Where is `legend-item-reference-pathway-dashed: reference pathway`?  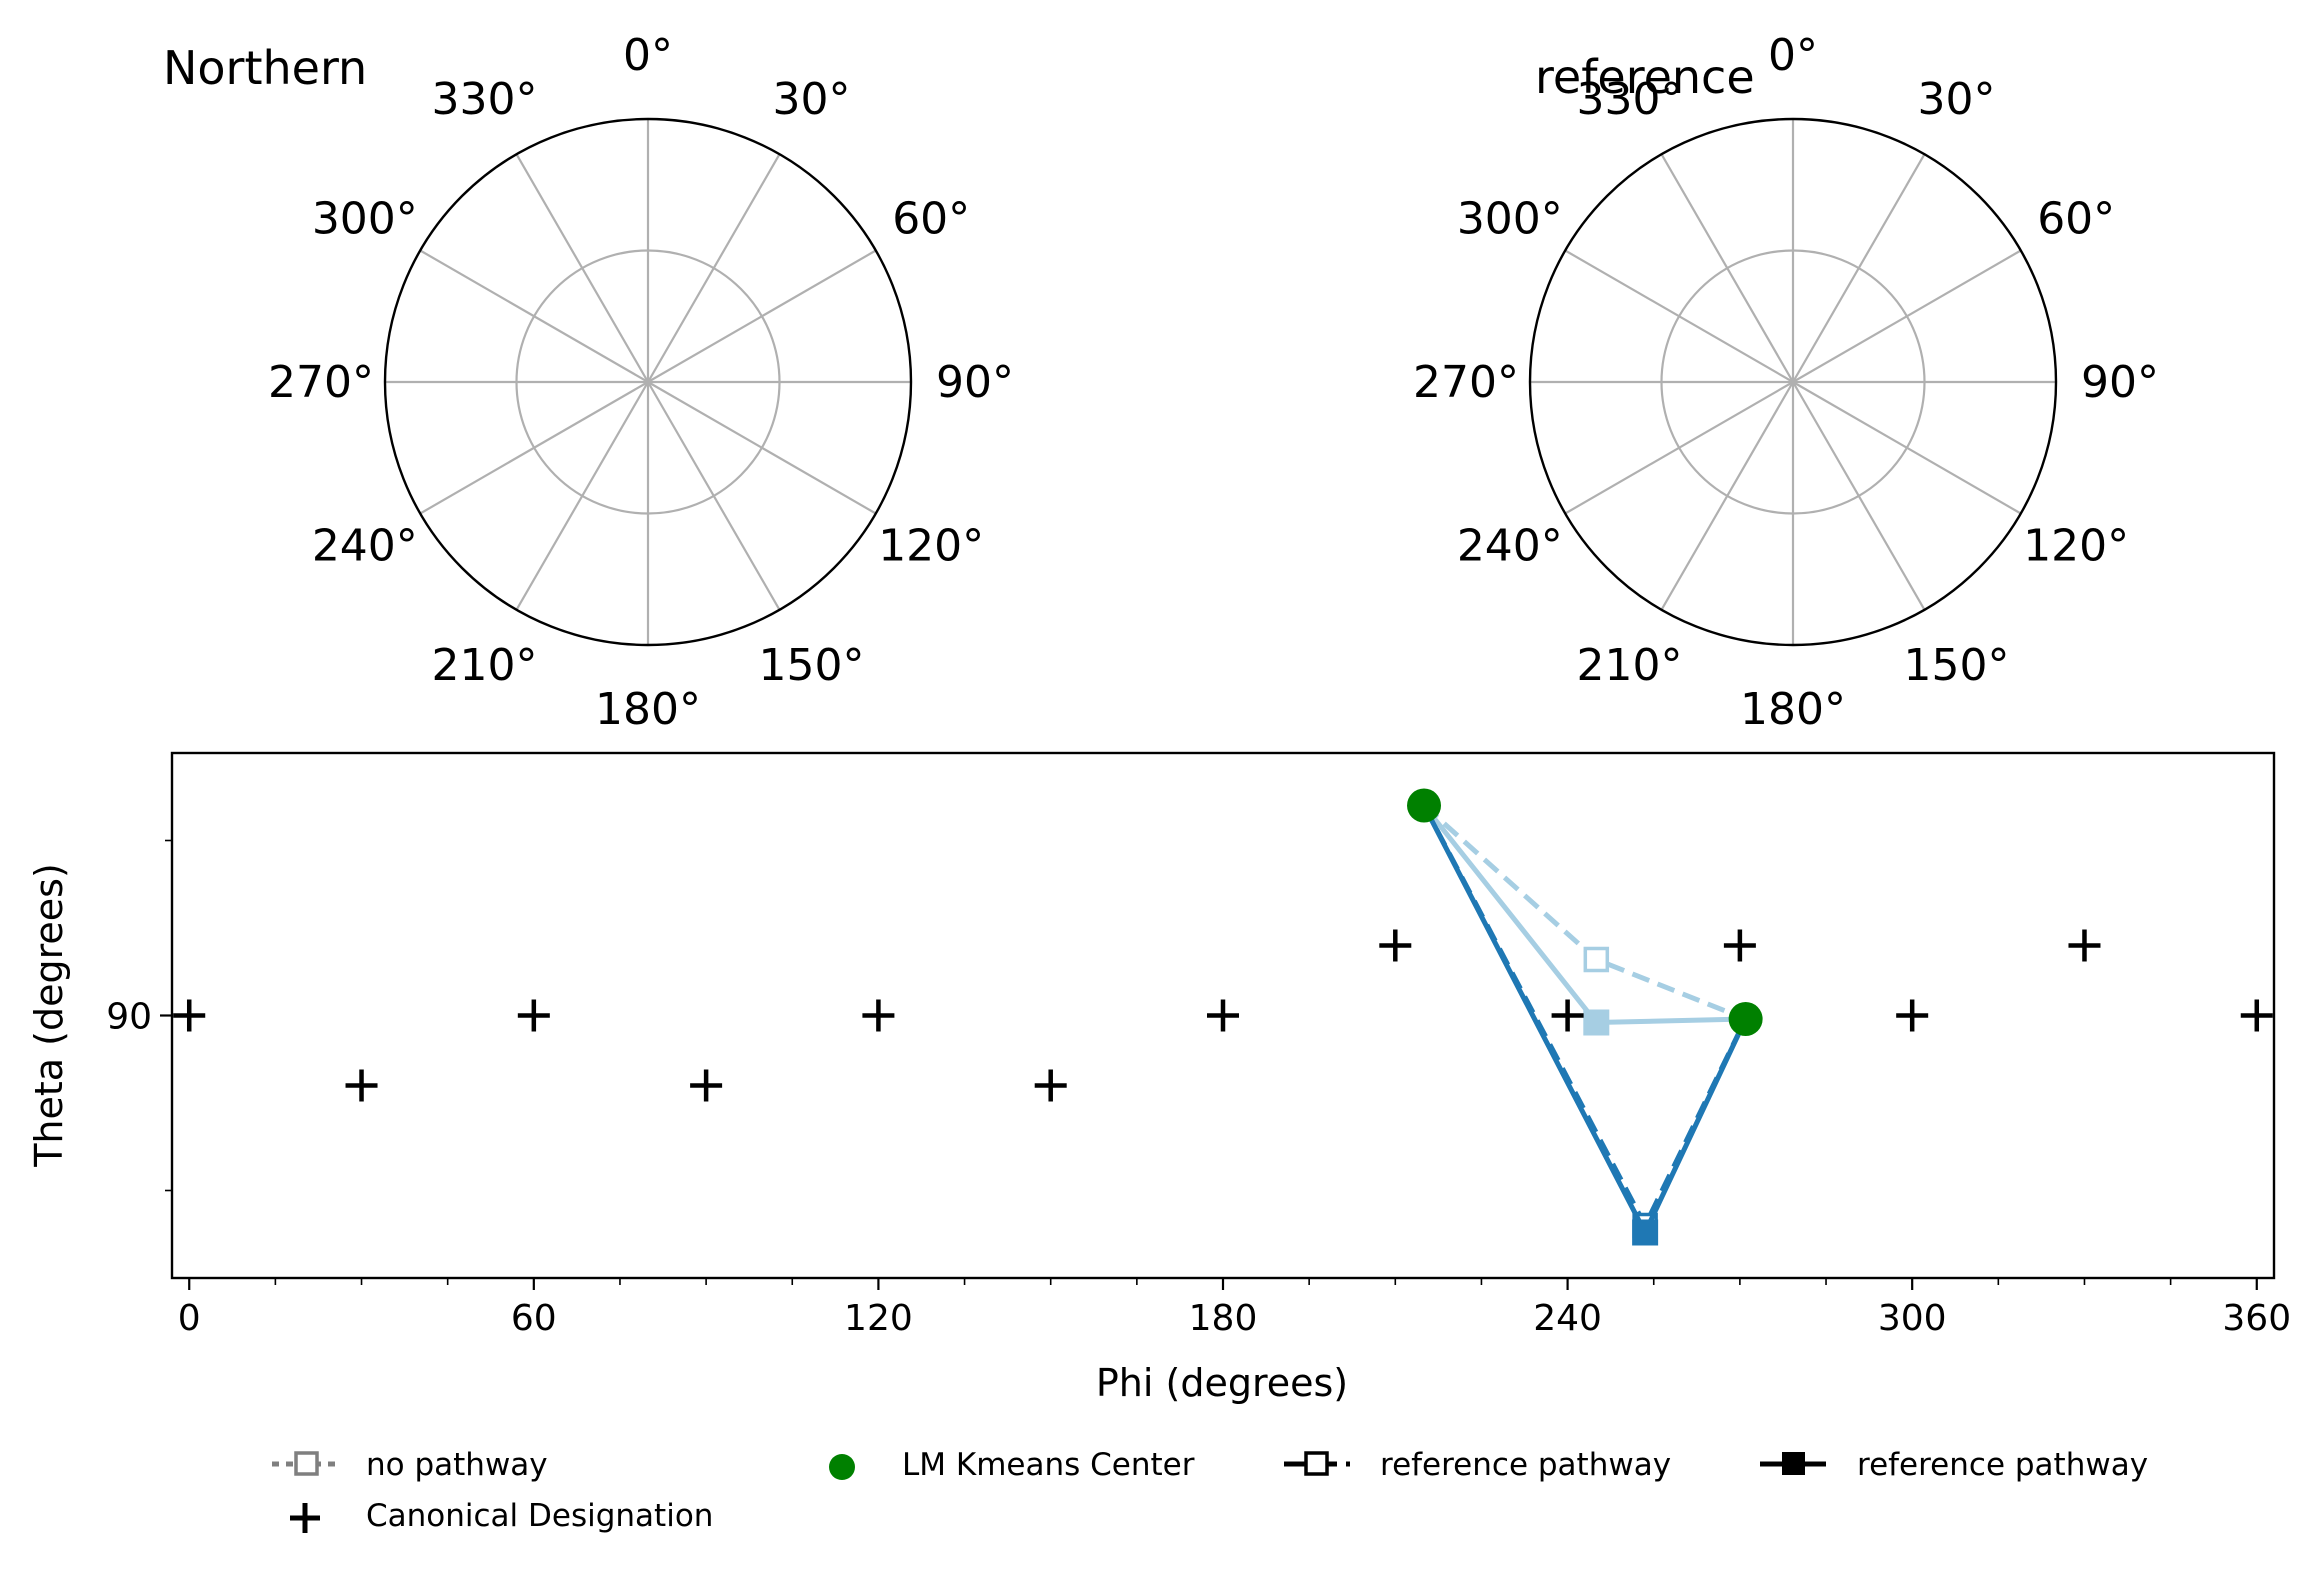
legend-item-reference-pathway-dashed: reference pathway is located at coordinates (1477, 1465).